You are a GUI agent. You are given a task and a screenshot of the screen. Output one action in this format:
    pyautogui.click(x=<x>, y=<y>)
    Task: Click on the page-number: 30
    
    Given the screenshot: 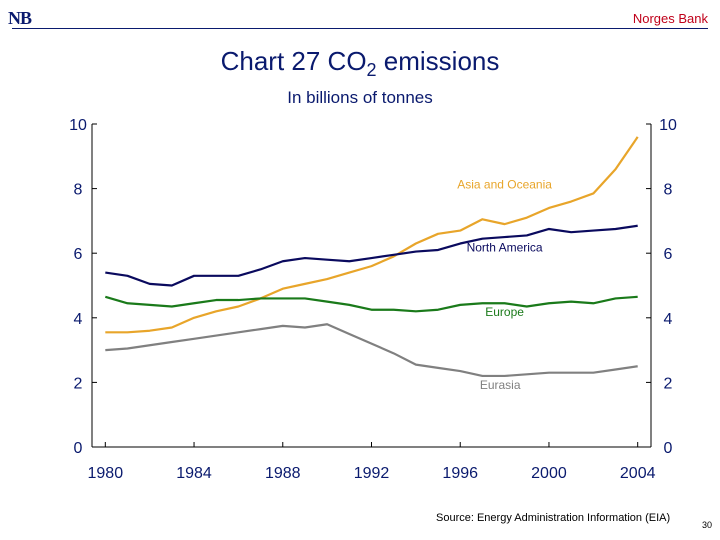 What is the action you would take?
    pyautogui.click(x=707, y=525)
    